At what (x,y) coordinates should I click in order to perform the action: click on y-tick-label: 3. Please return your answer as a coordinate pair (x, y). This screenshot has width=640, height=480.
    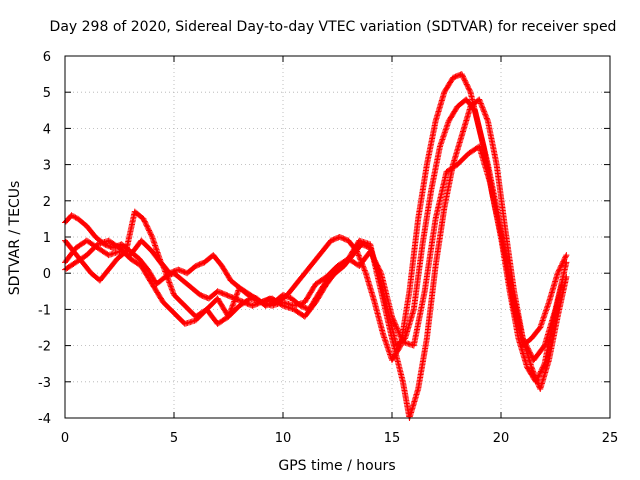
    Looking at the image, I should click on (47, 166).